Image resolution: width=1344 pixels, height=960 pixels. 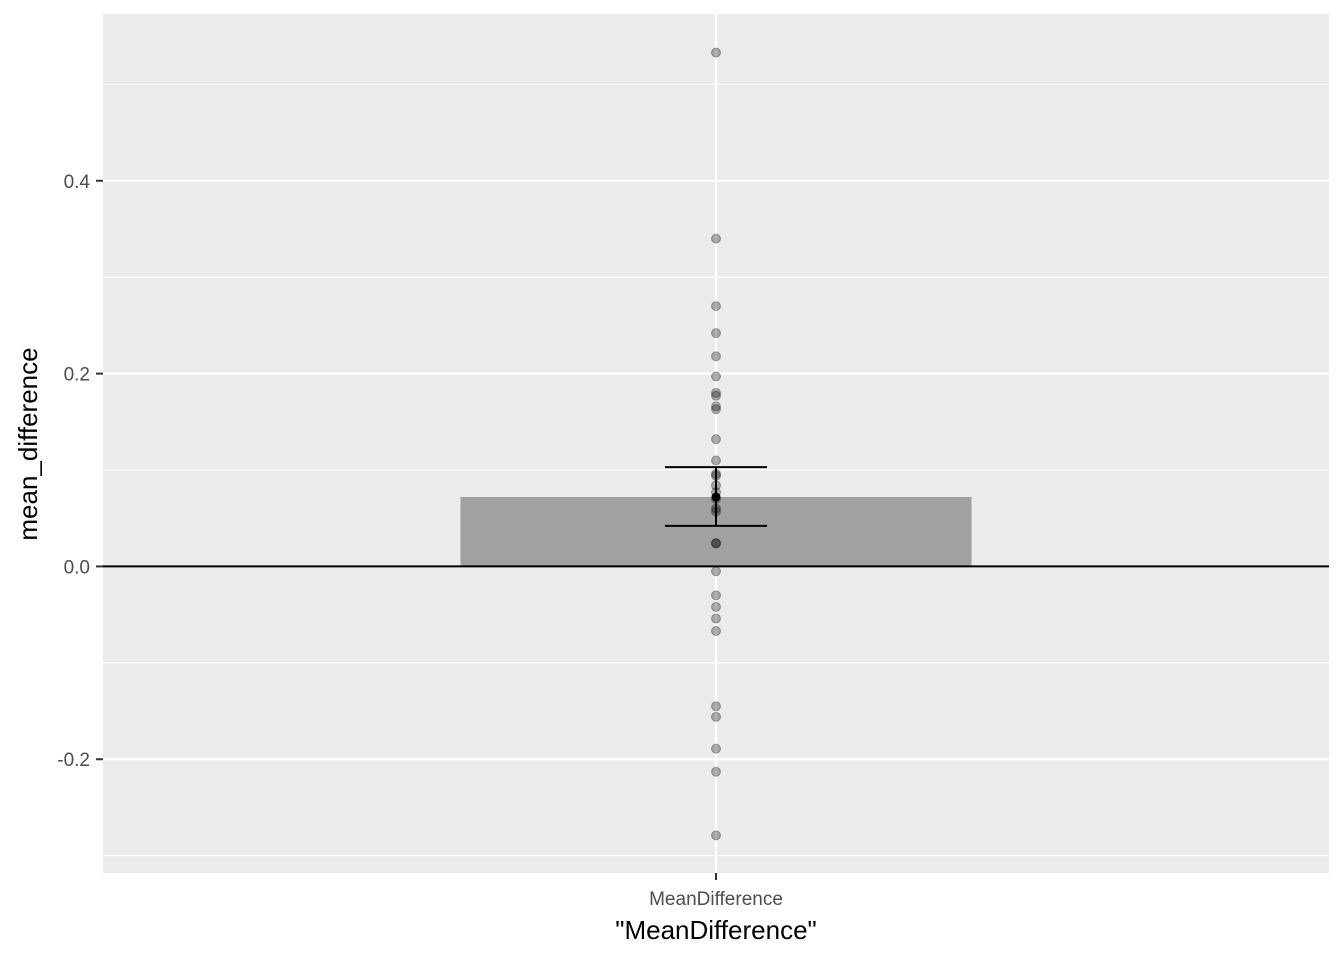 I want to click on x-tick-label: MeanDifference, so click(x=716, y=899).